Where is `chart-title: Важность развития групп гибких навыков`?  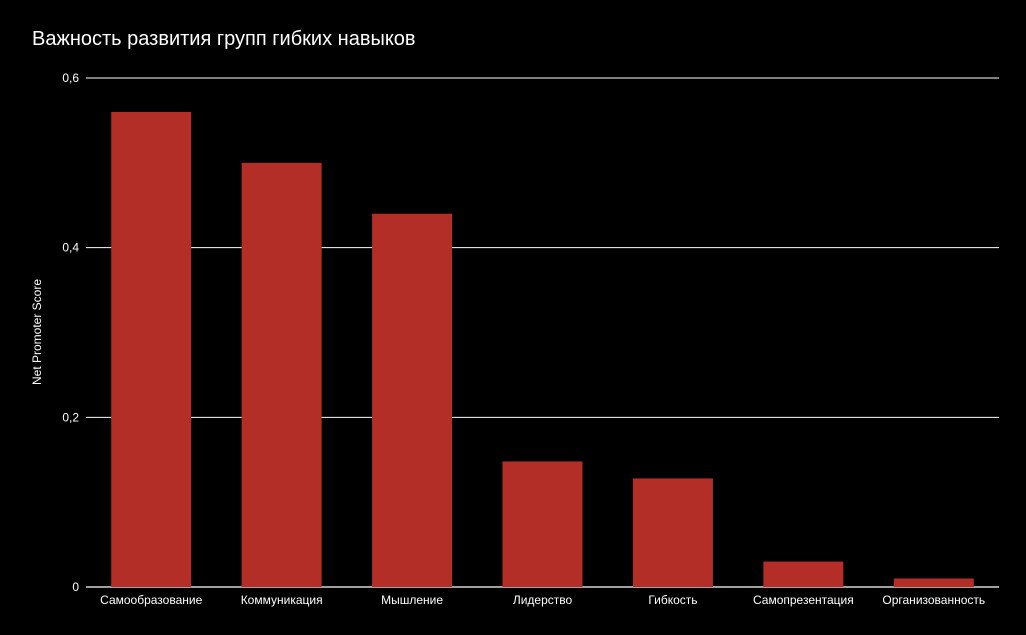
chart-title: Важность развития групп гибких навыков is located at coordinates (224, 39).